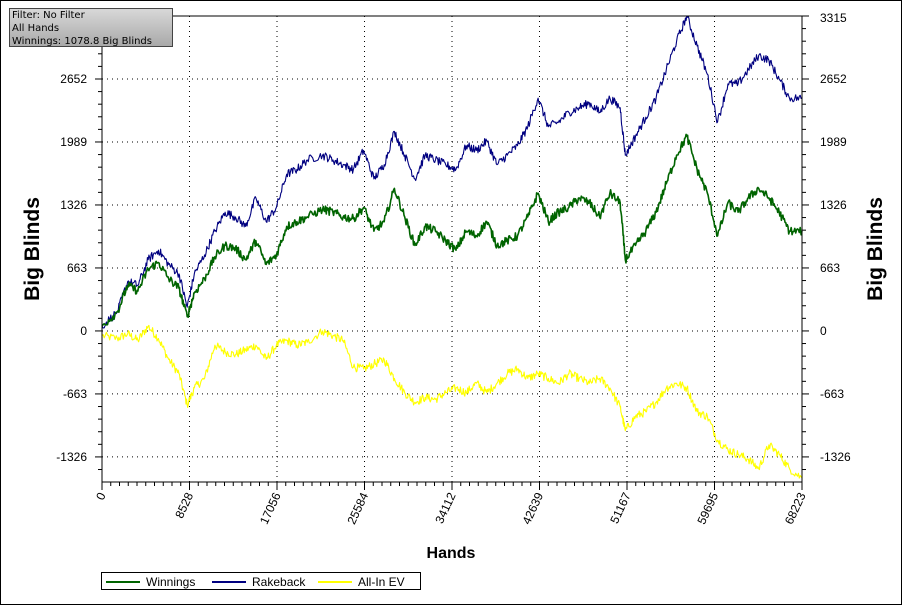 This screenshot has width=902, height=606. Describe the element at coordinates (36, 28) in the screenshot. I see `hands-label: All Hands` at that location.